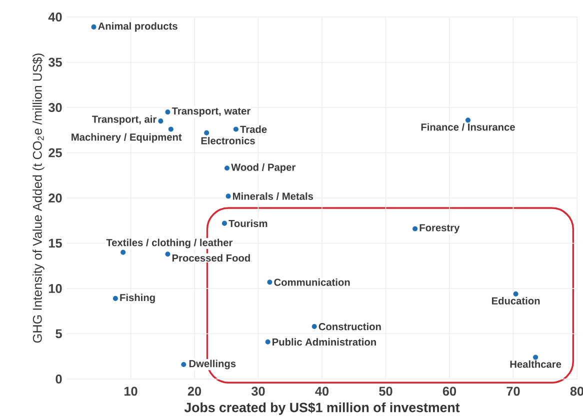 The image size is (583, 419). What do you see at coordinates (131, 391) in the screenshot?
I see `x-tick-label: 10` at bounding box center [131, 391].